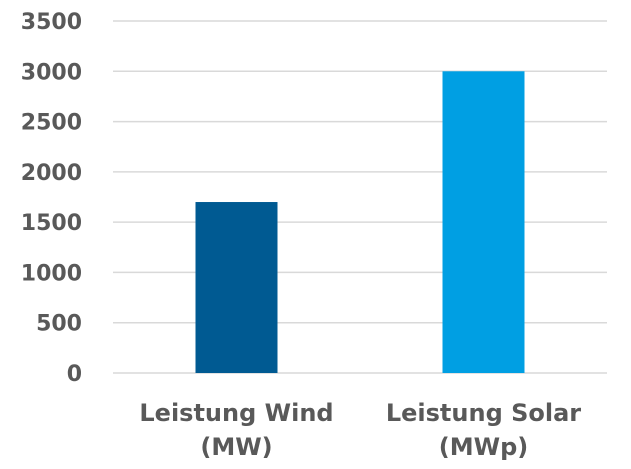 The width and height of the screenshot is (631, 469). What do you see at coordinates (59, 324) in the screenshot?
I see `y-tick-label: 500` at bounding box center [59, 324].